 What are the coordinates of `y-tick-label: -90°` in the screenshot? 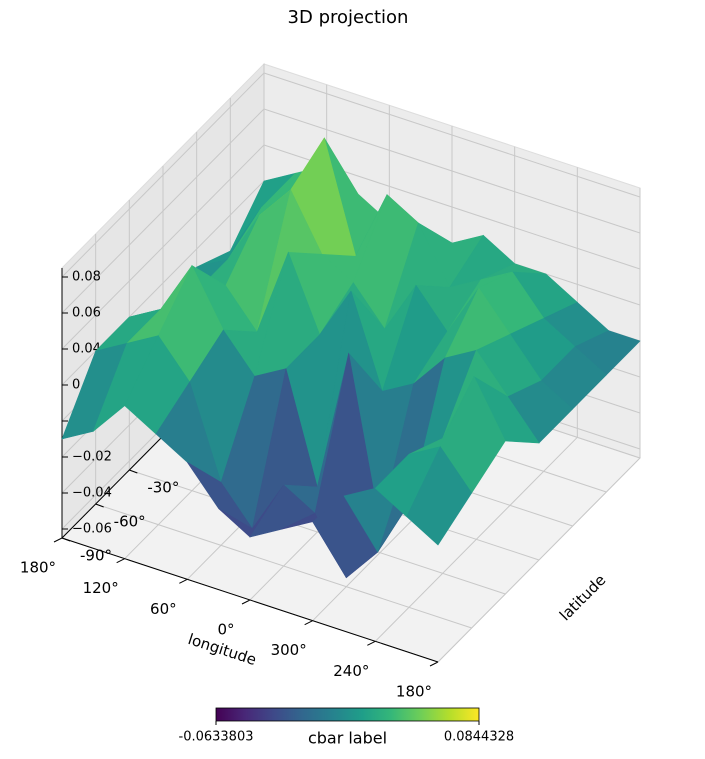 It's located at (96, 556).